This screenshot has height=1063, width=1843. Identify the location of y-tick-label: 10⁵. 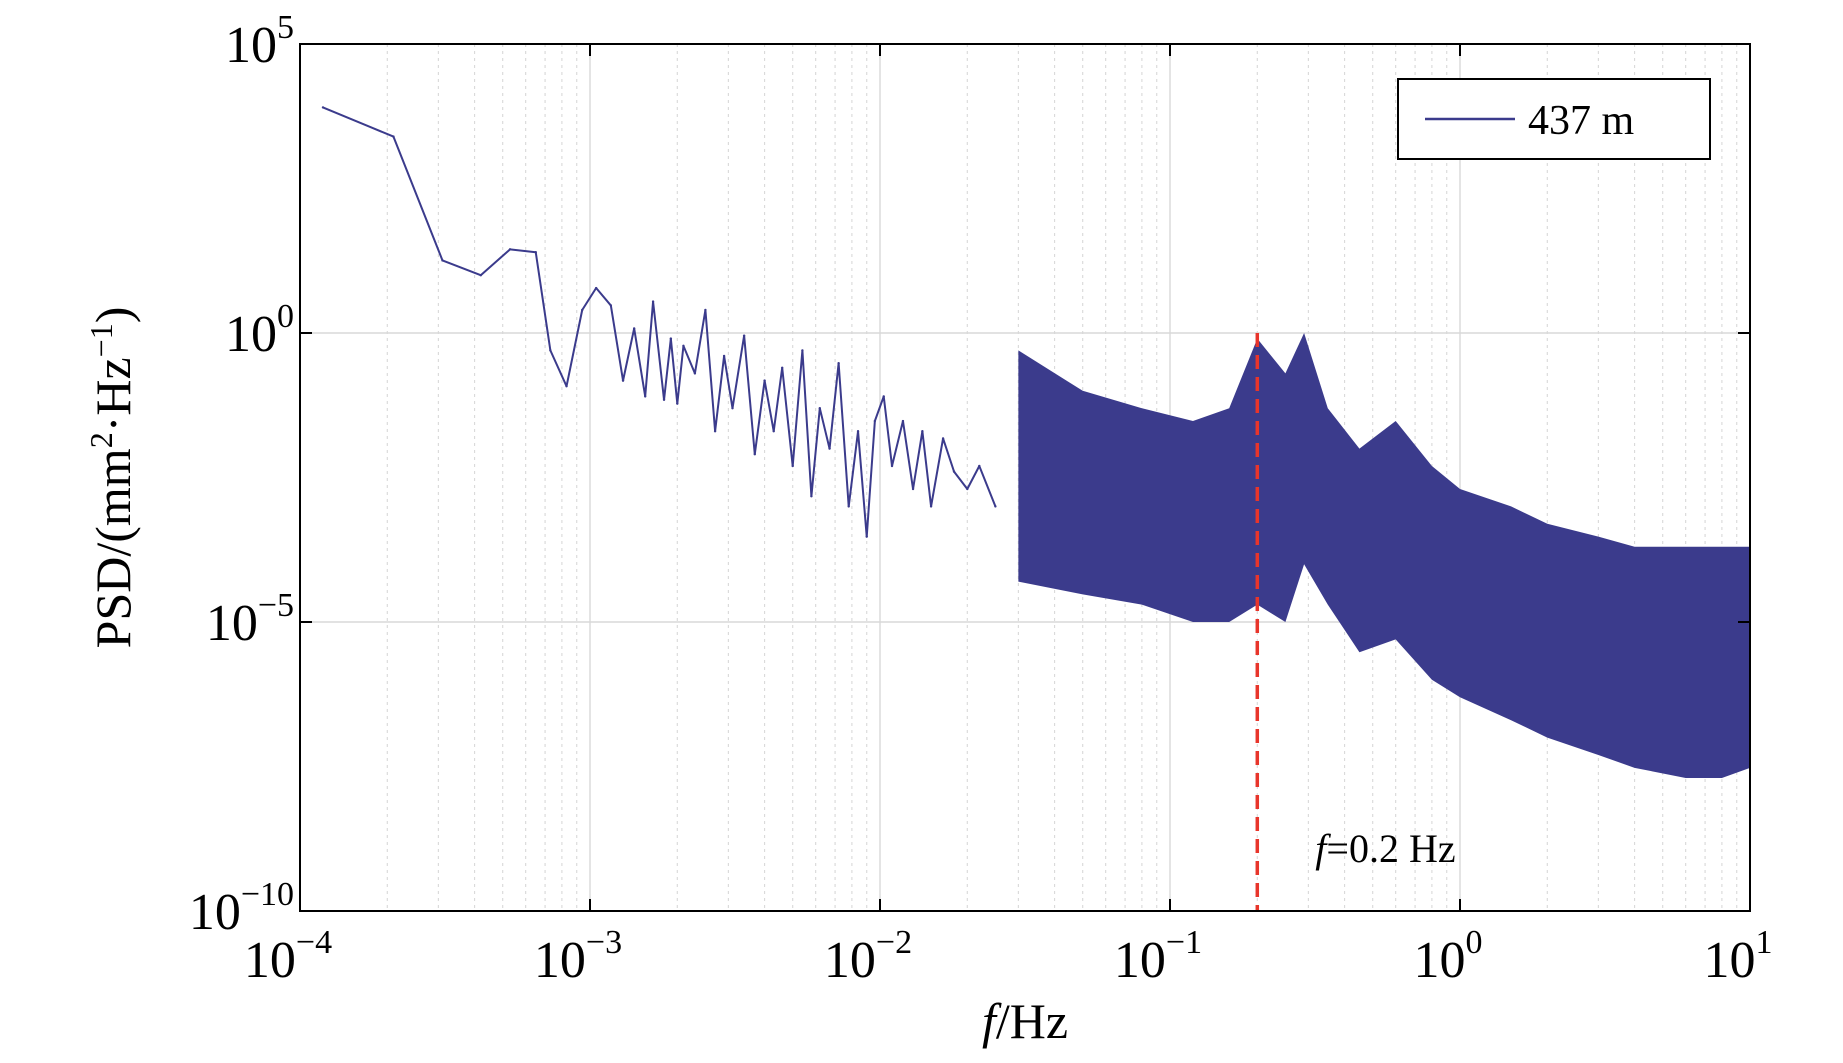
(259, 41).